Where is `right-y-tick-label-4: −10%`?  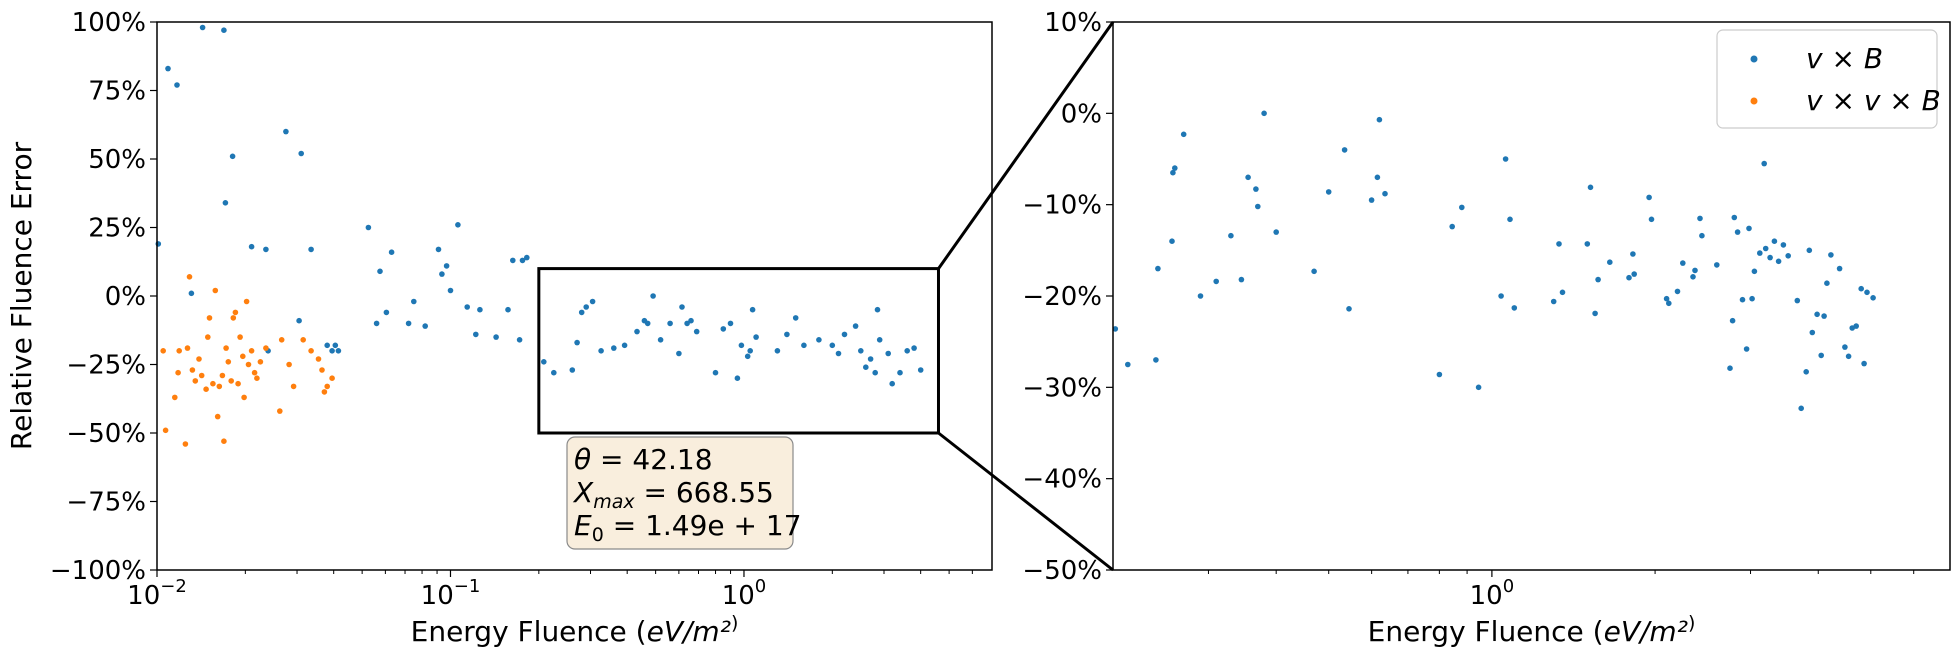 right-y-tick-label-4: −10% is located at coordinates (1062, 206).